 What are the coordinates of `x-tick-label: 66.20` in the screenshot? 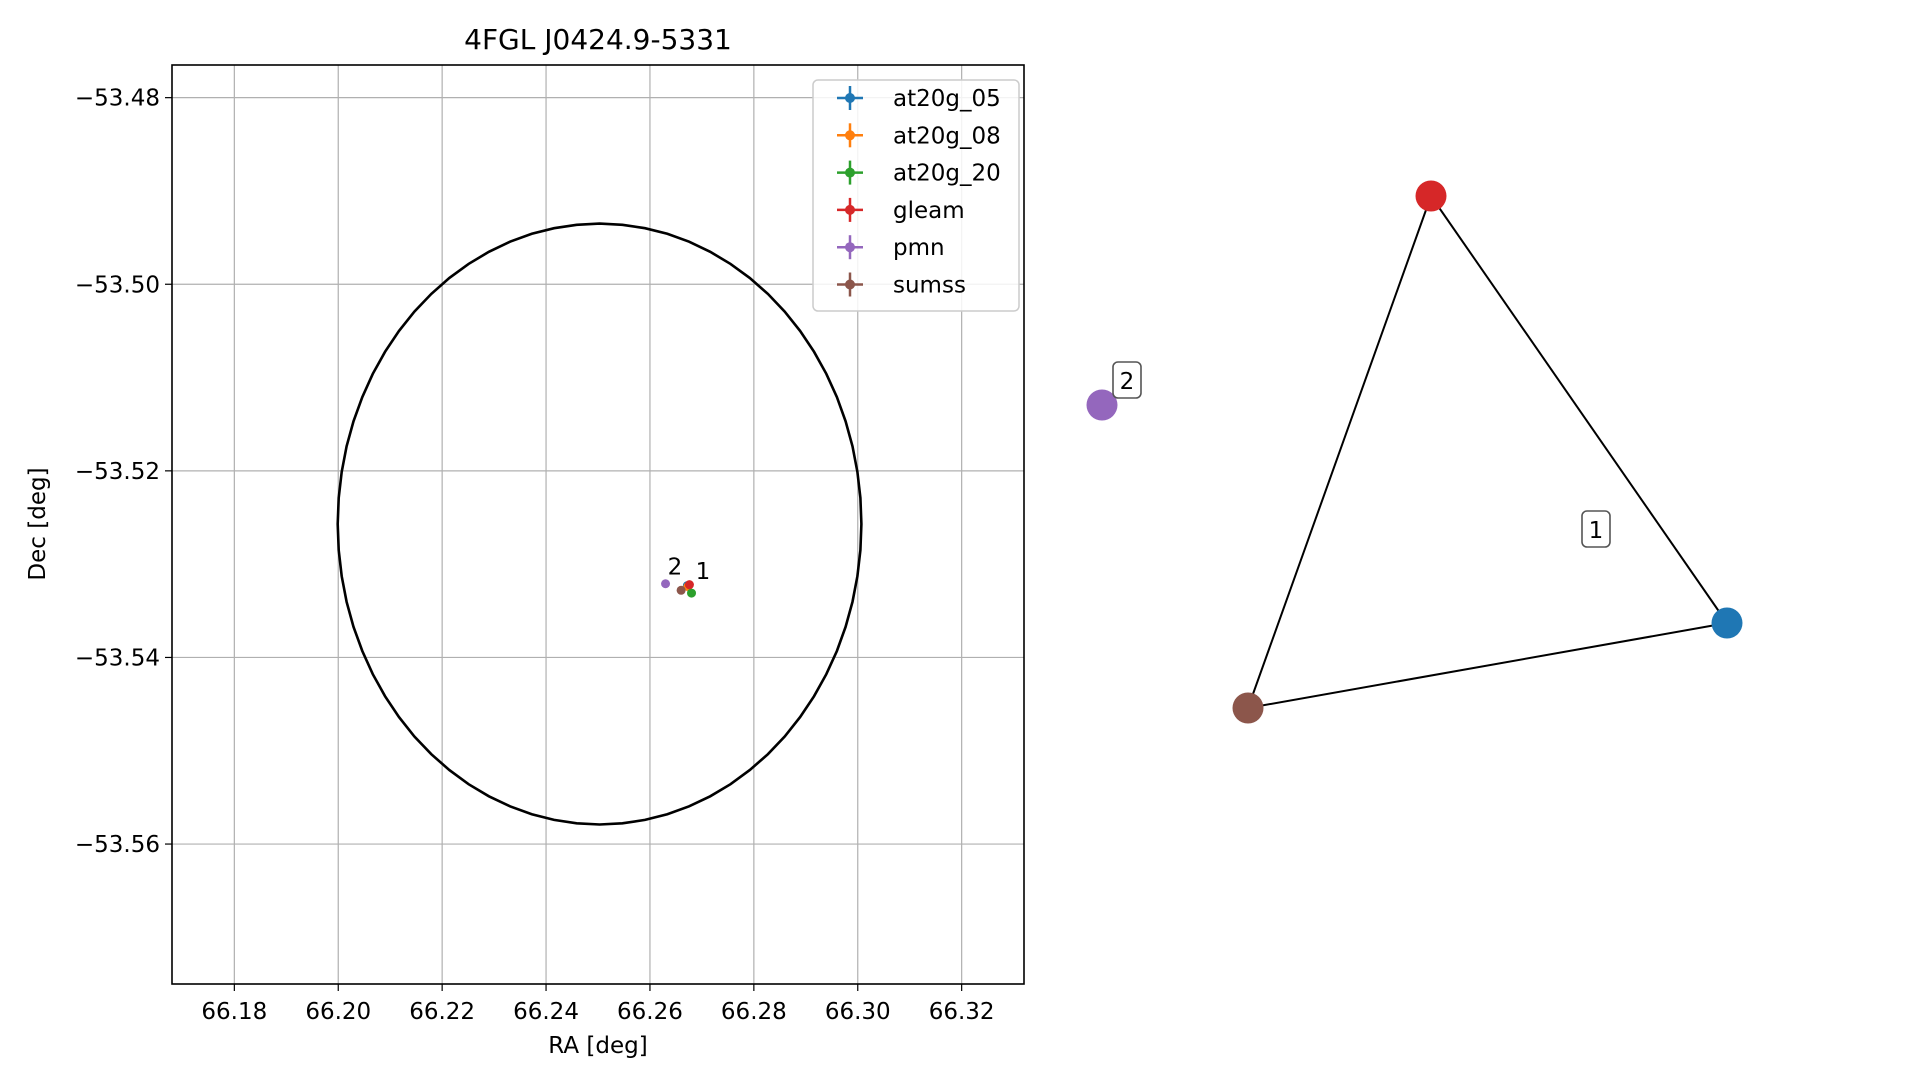 It's located at (338, 1012).